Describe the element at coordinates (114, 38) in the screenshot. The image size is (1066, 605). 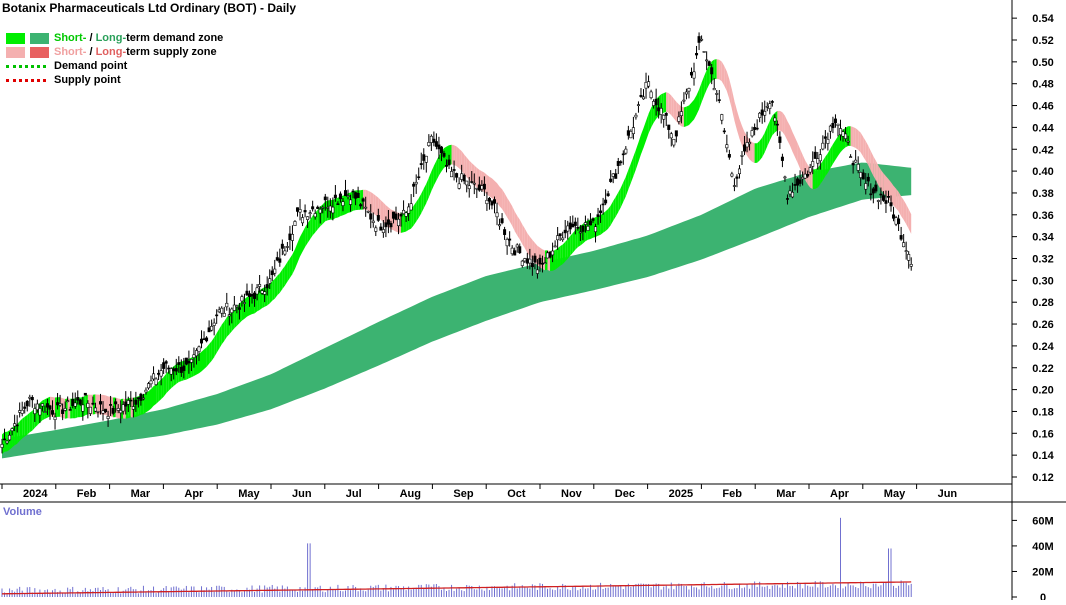
I see `legend-demand-zone: Short- / Long-term demand zone` at that location.